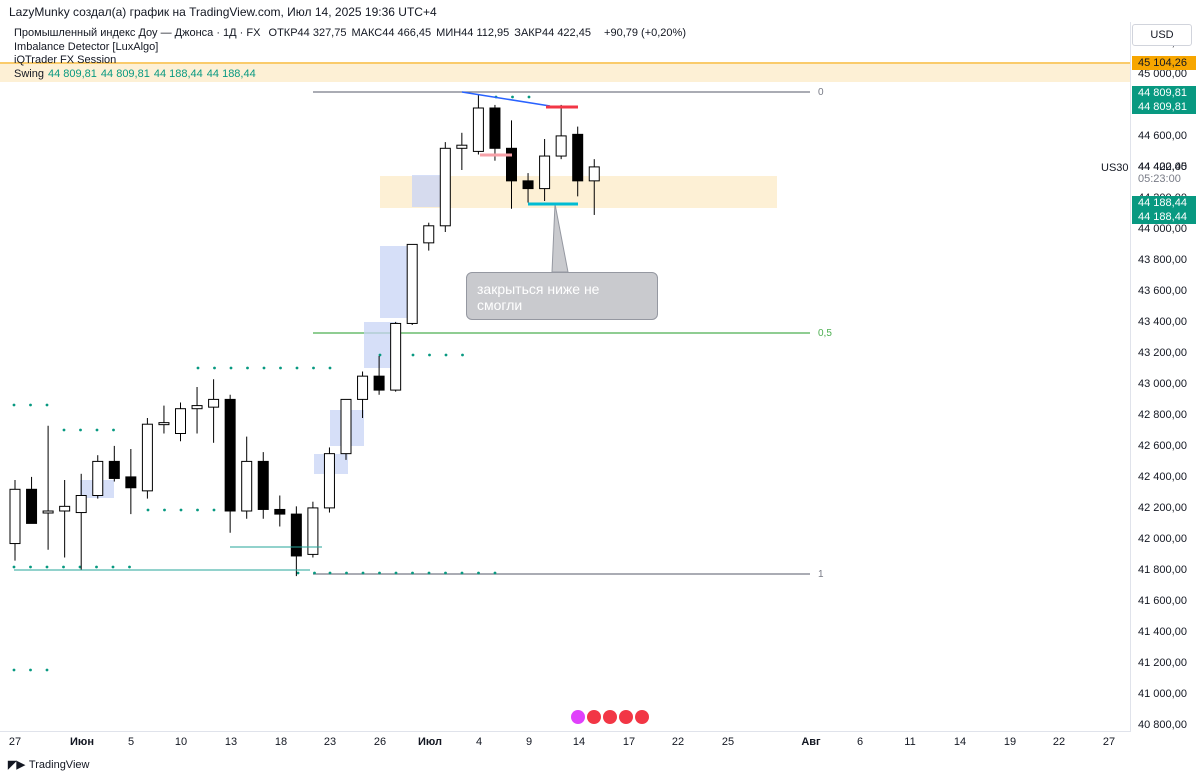 This screenshot has height=778, width=1200. Describe the element at coordinates (1162, 384) in the screenshot. I see `price-tick: 43 000,00` at that location.